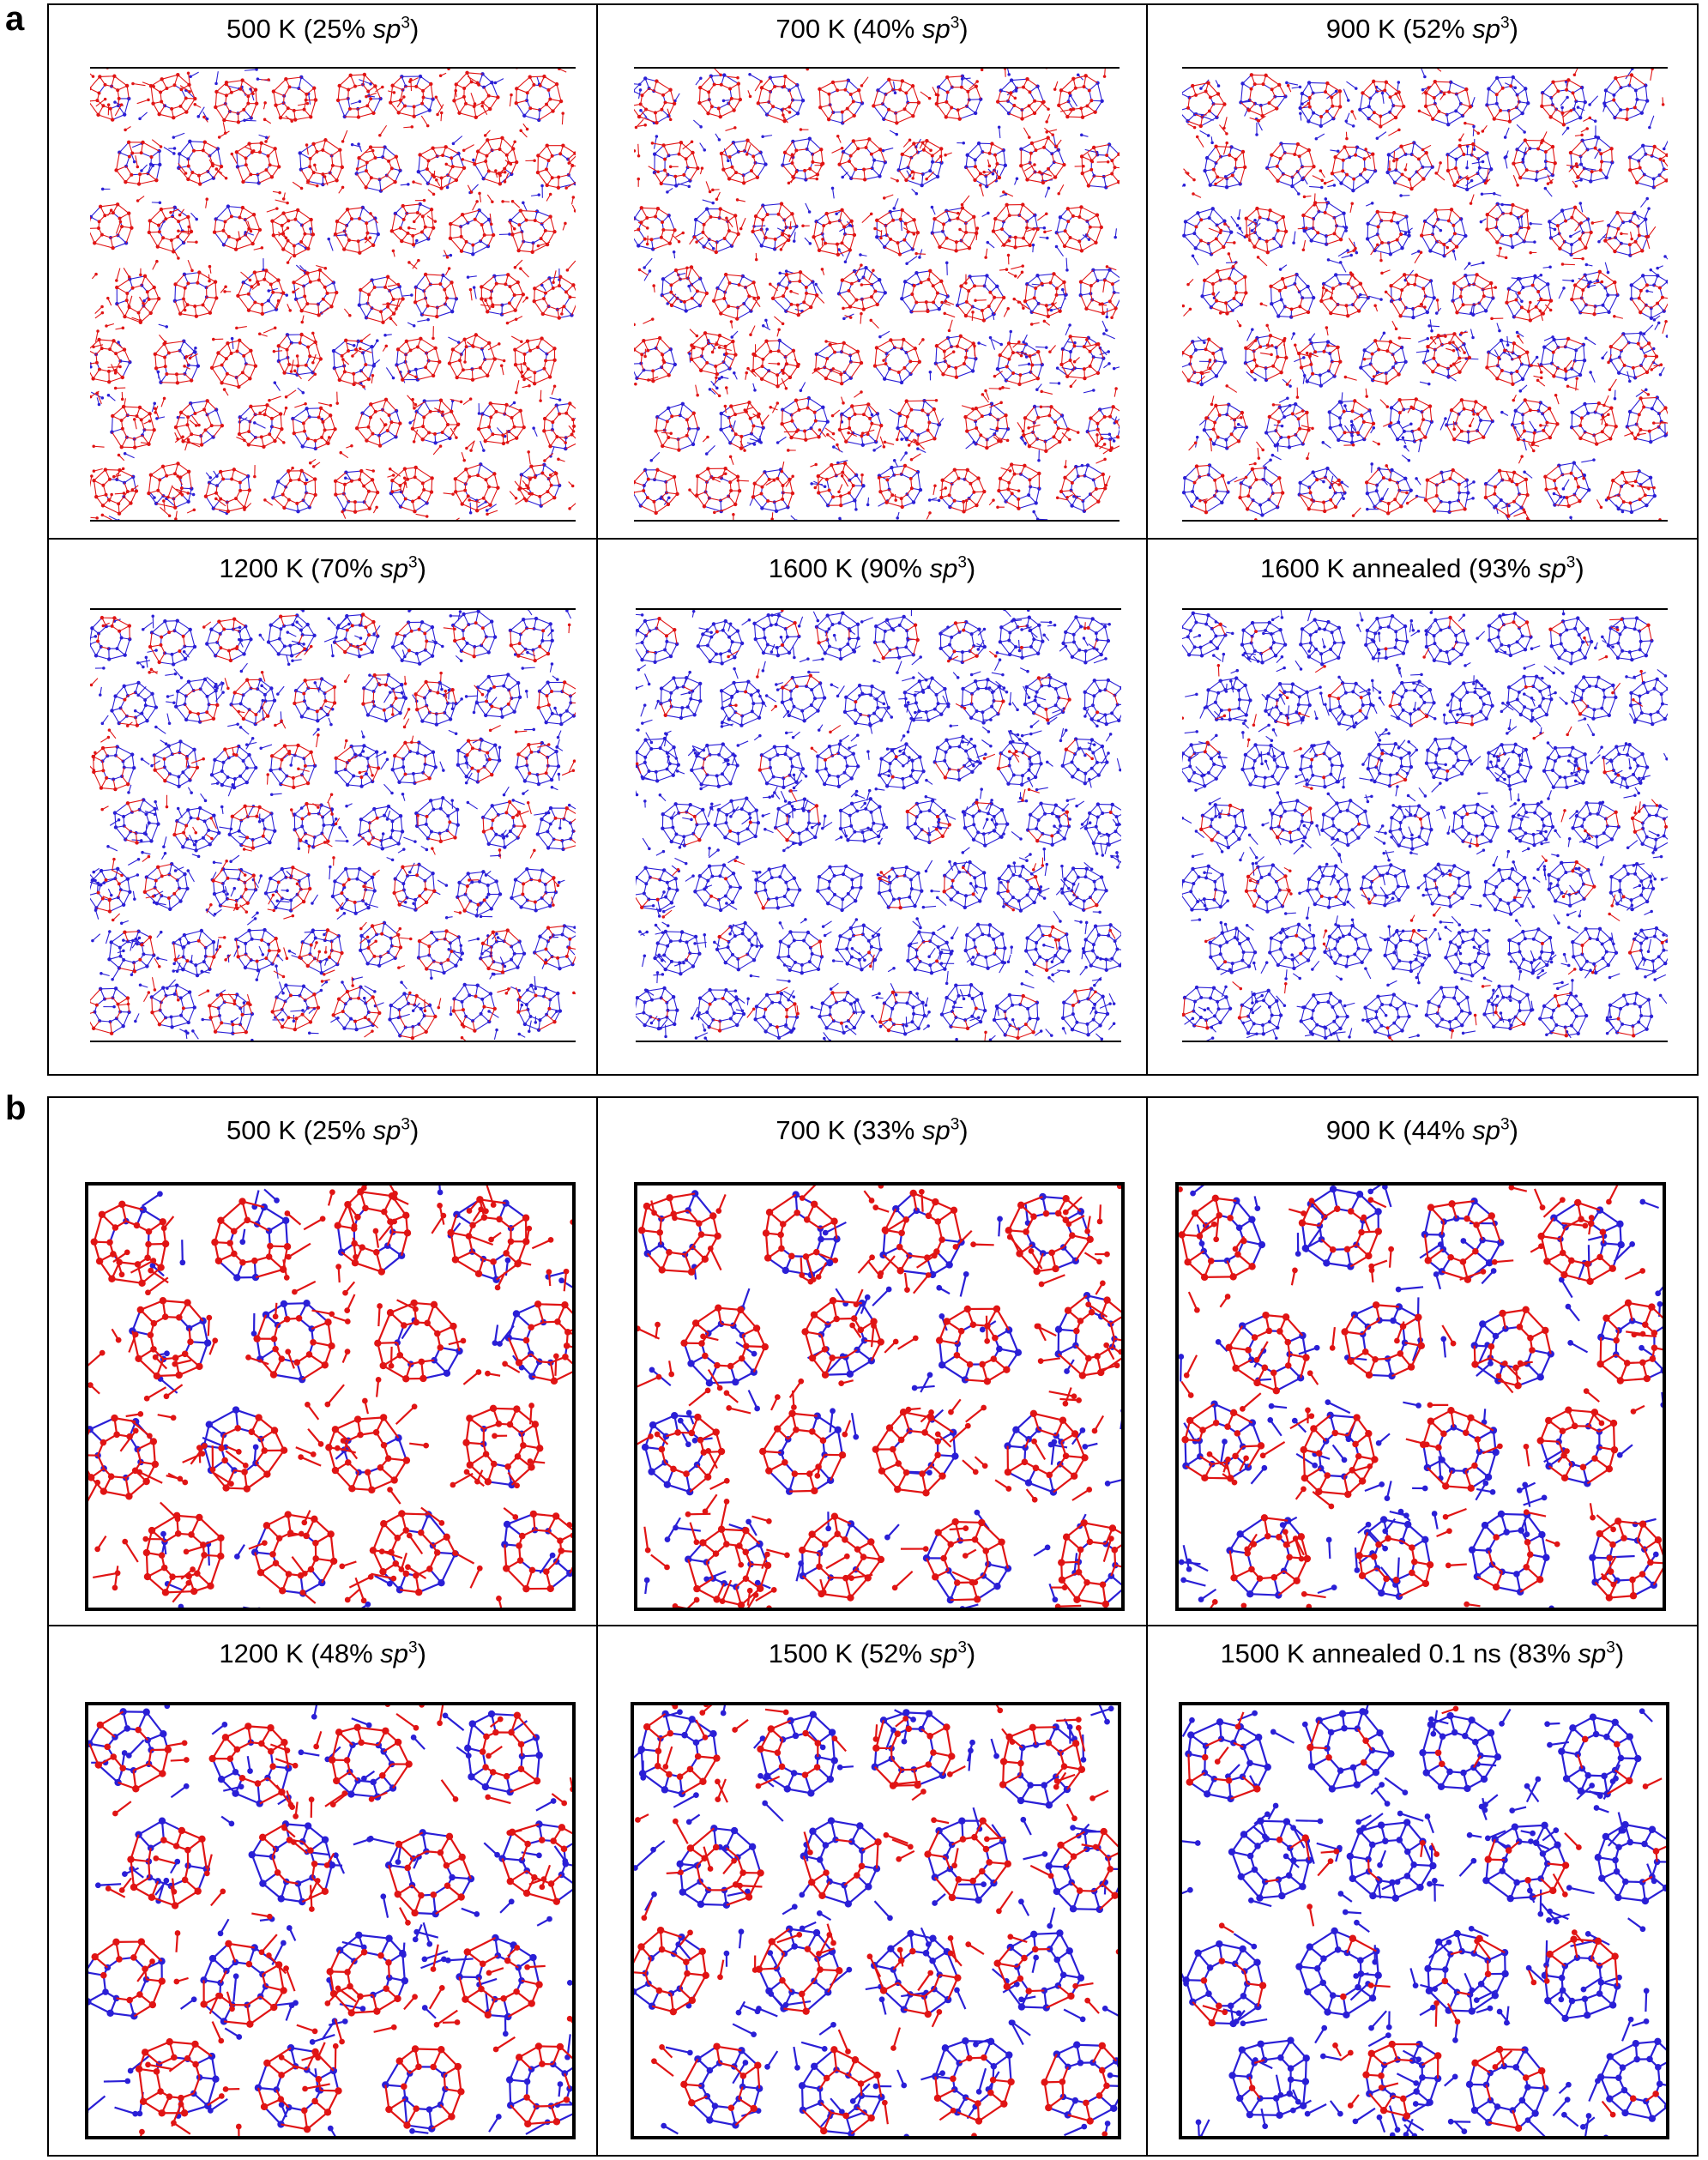 This screenshot has width=1708, height=2160. What do you see at coordinates (849, 568) in the screenshot?
I see `caption-text: 1600 K (90%` at bounding box center [849, 568].